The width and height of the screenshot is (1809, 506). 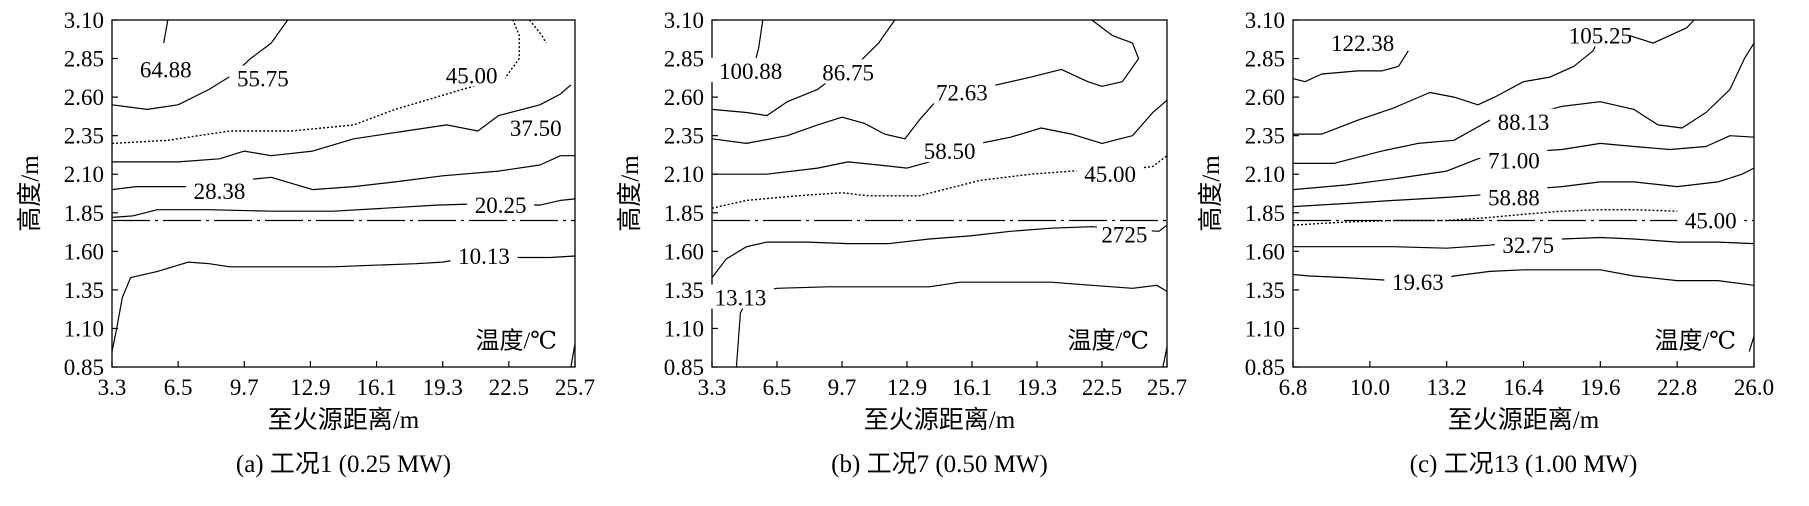 What do you see at coordinates (166, 69) in the screenshot?
I see `contour-label: 64.88` at bounding box center [166, 69].